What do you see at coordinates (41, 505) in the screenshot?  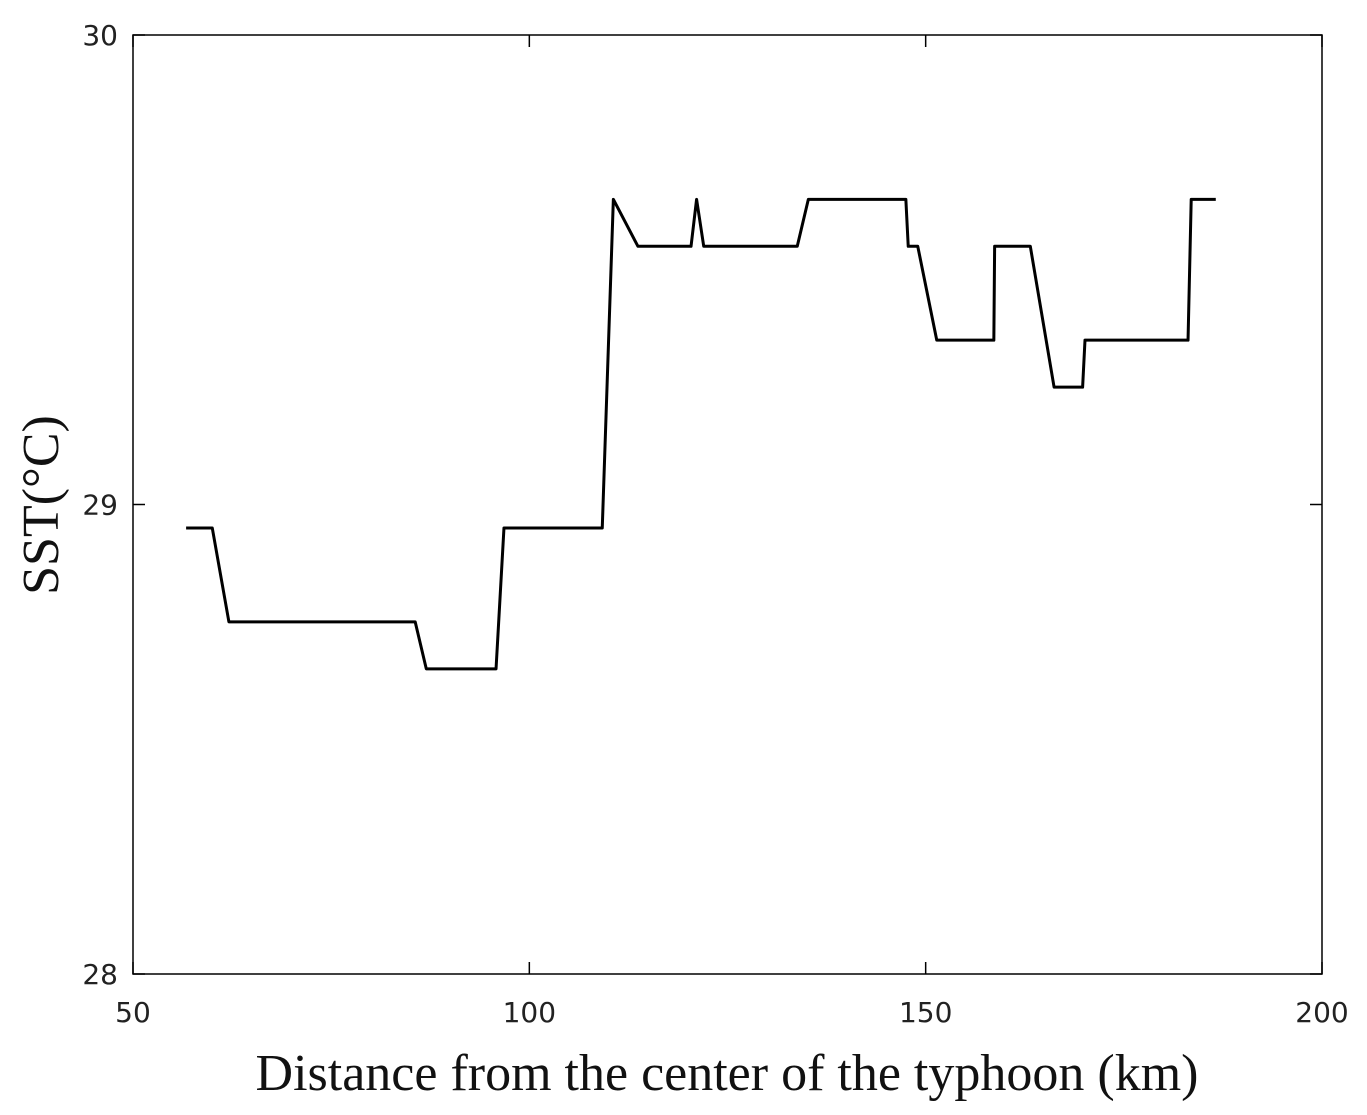 I see `y-axis-label: SST(°C)` at bounding box center [41, 505].